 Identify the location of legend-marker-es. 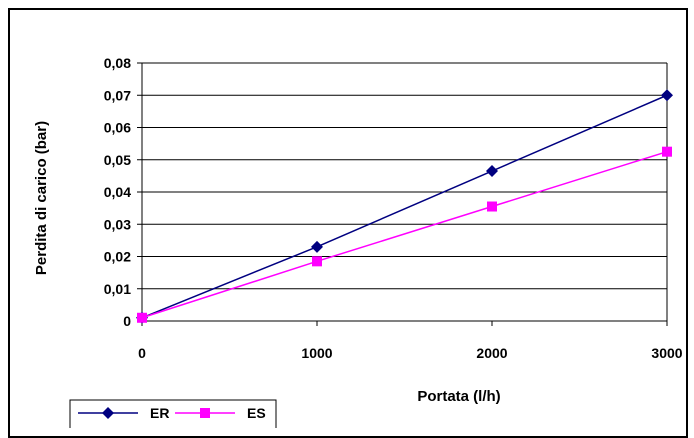
(205, 413).